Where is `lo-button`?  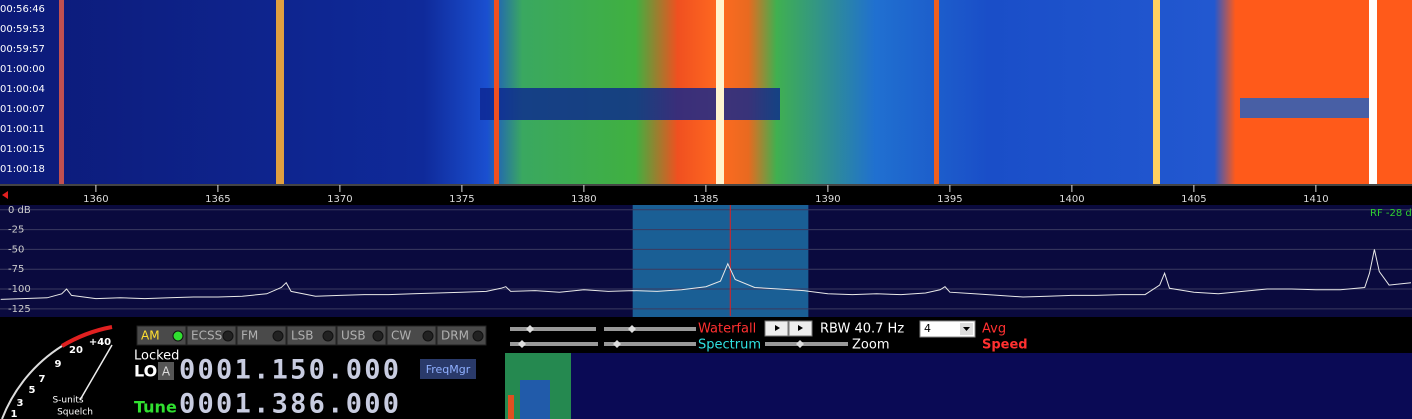
lo-button is located at coordinates (166, 371).